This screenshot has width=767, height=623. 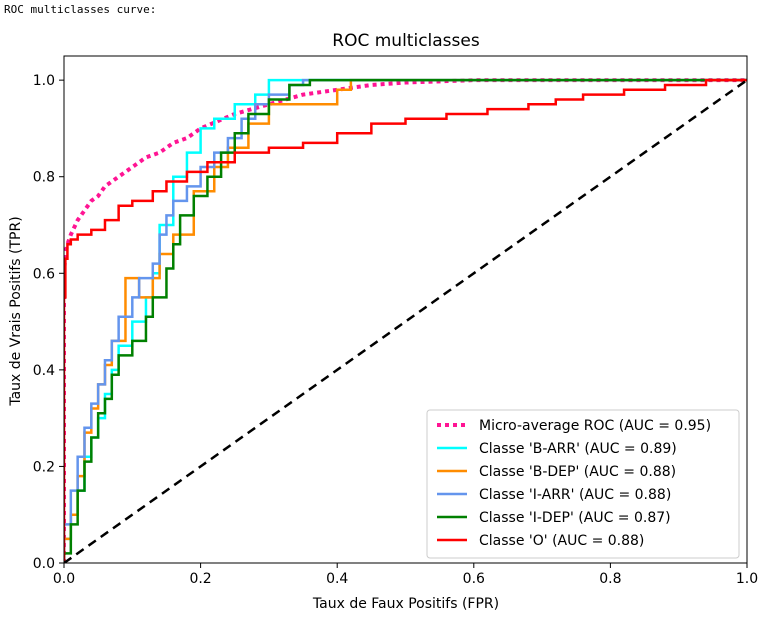 I want to click on x-axis-ticks: 0.0 0.2 0.4 0.6 0.8 1.0, so click(x=405, y=575).